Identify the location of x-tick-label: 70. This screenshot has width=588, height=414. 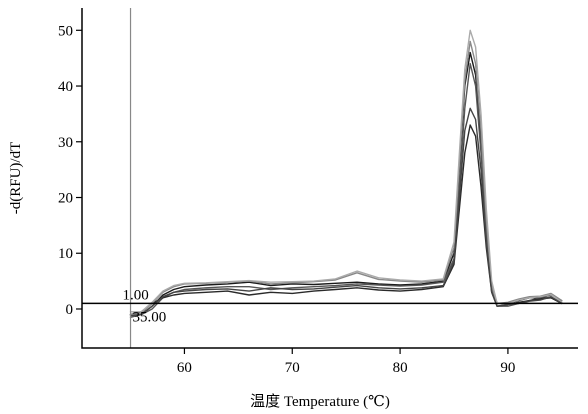
(292, 368).